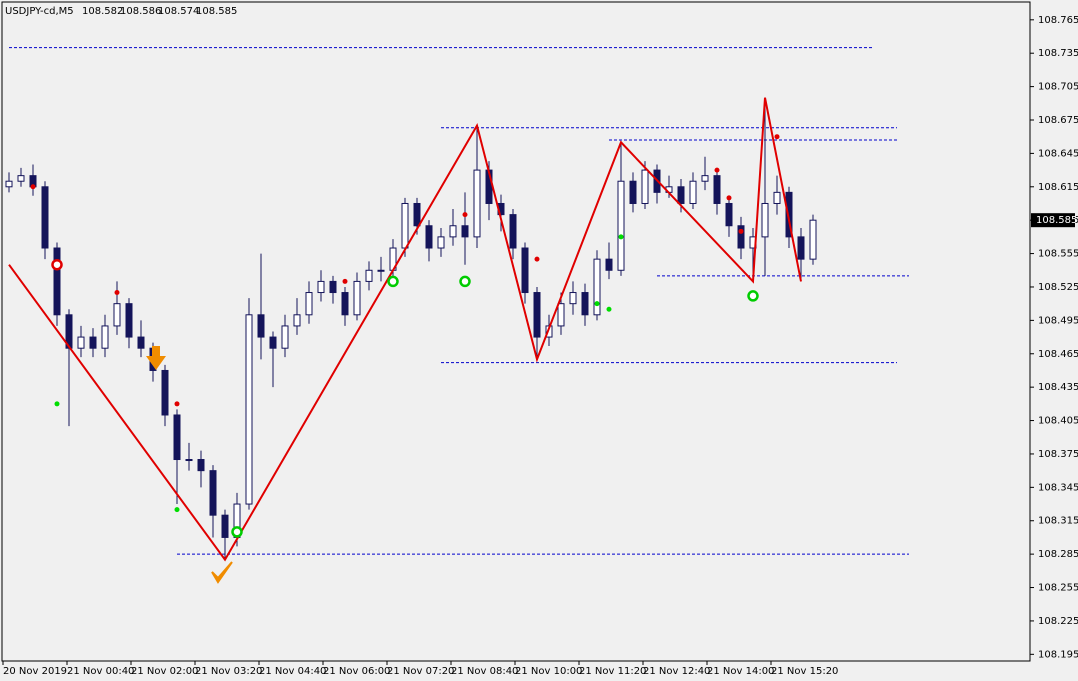 The width and height of the screenshot is (1078, 681). What do you see at coordinates (420, 671) in the screenshot?
I see `x-tick-label: 21 Nov 07:20` at bounding box center [420, 671].